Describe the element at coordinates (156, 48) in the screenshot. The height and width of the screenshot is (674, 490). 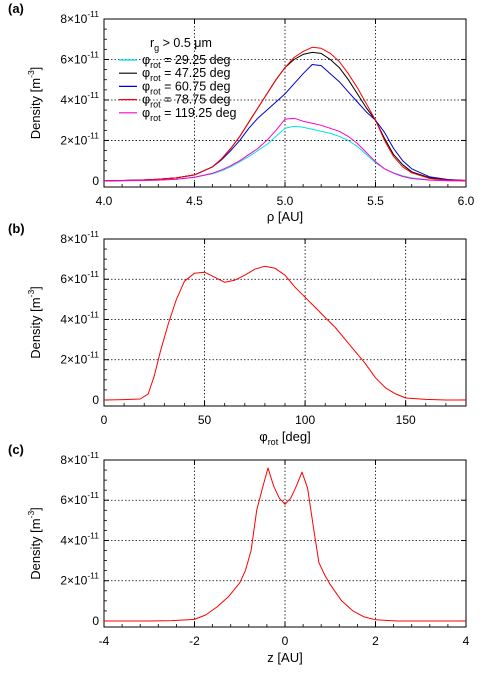
I see `legend-header-subscript: g` at that location.